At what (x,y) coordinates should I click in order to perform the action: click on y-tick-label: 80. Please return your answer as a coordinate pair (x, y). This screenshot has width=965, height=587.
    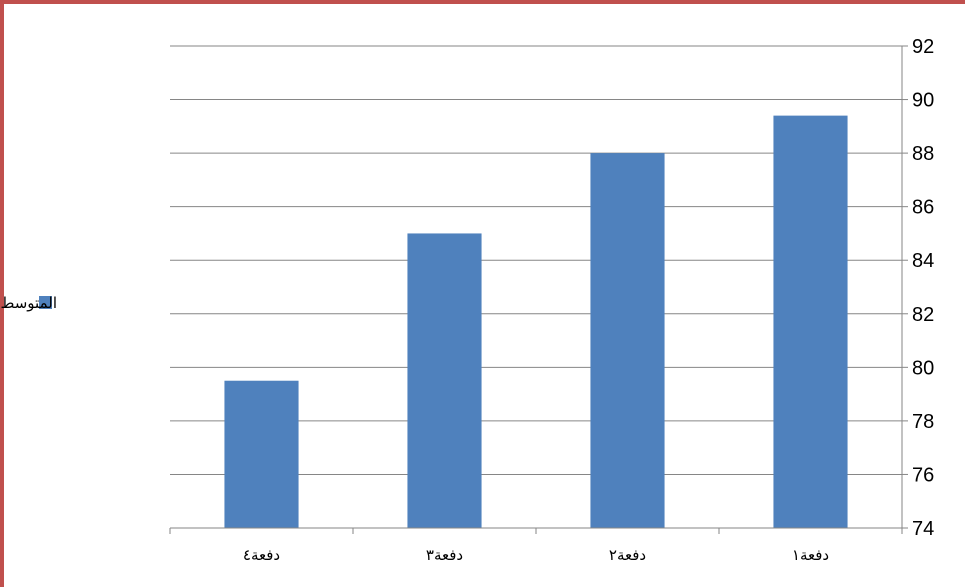
    Looking at the image, I should click on (923, 368).